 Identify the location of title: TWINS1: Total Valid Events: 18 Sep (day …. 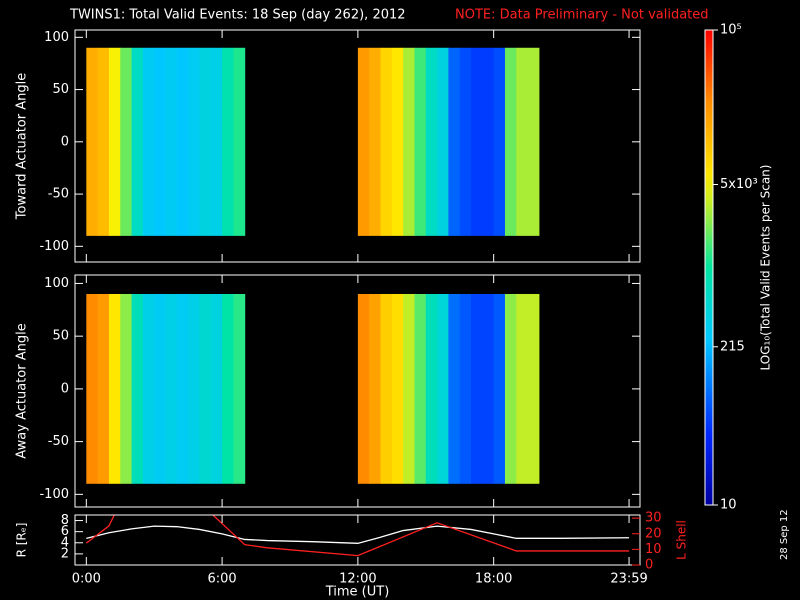
(237, 15).